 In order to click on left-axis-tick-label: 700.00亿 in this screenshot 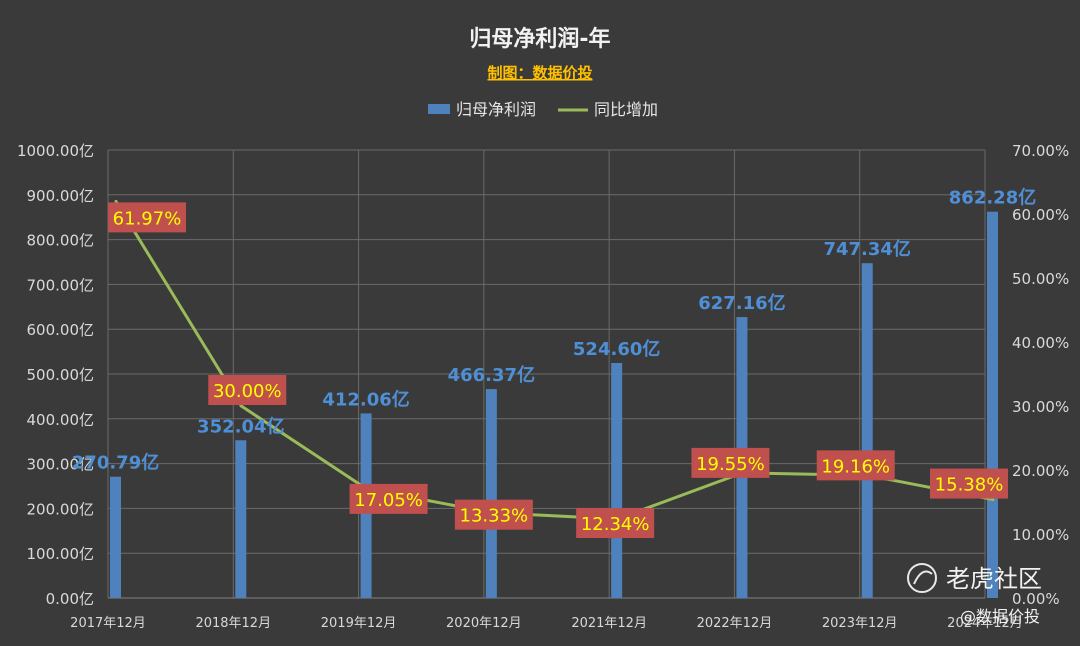, I will do `click(61, 285)`.